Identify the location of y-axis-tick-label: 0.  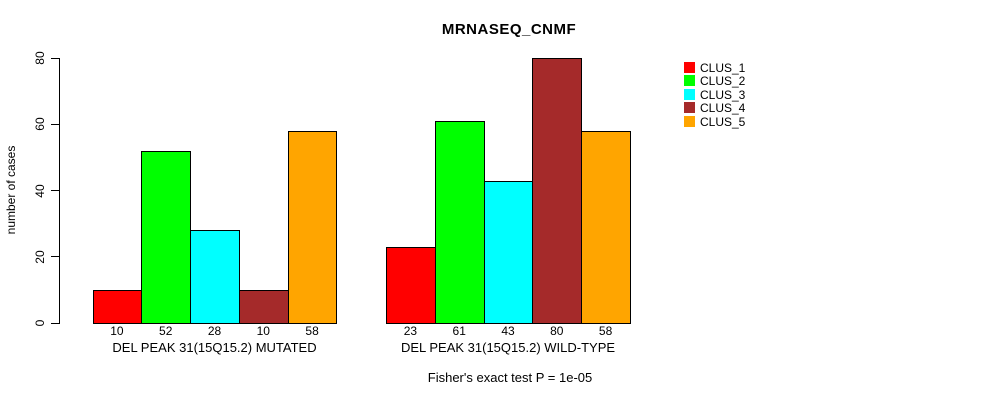
(40, 323).